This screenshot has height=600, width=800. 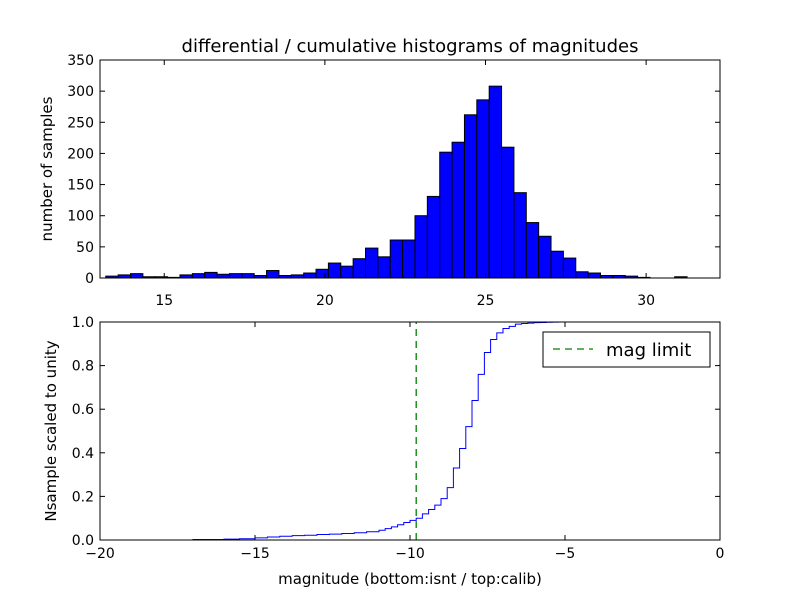 I want to click on y-tick-label: 150, so click(x=80, y=186).